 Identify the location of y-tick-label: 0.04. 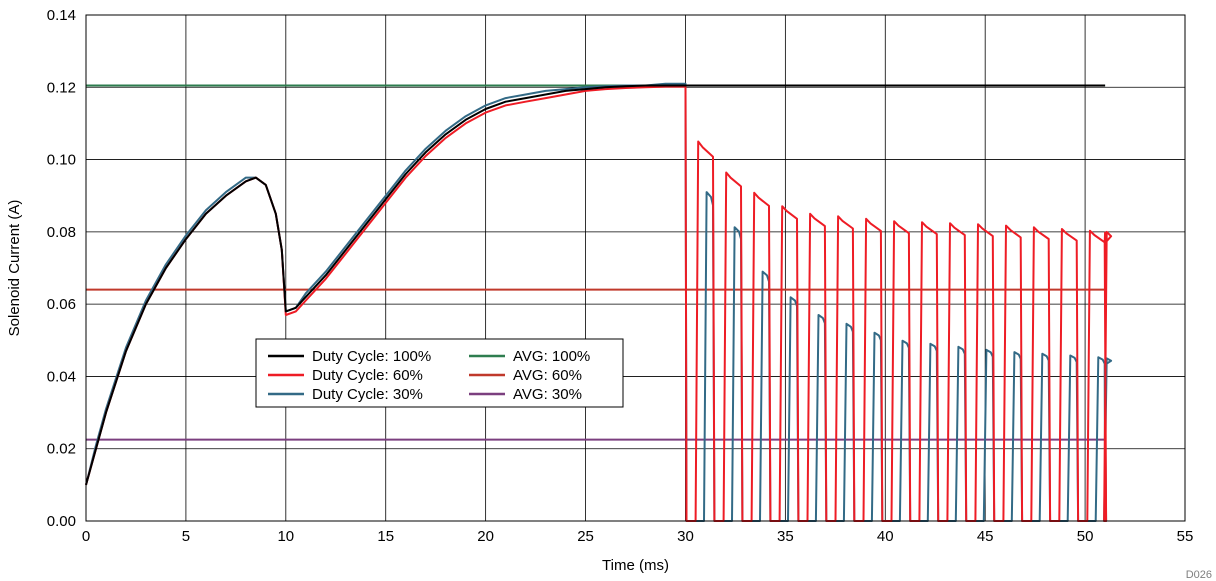
(61, 376).